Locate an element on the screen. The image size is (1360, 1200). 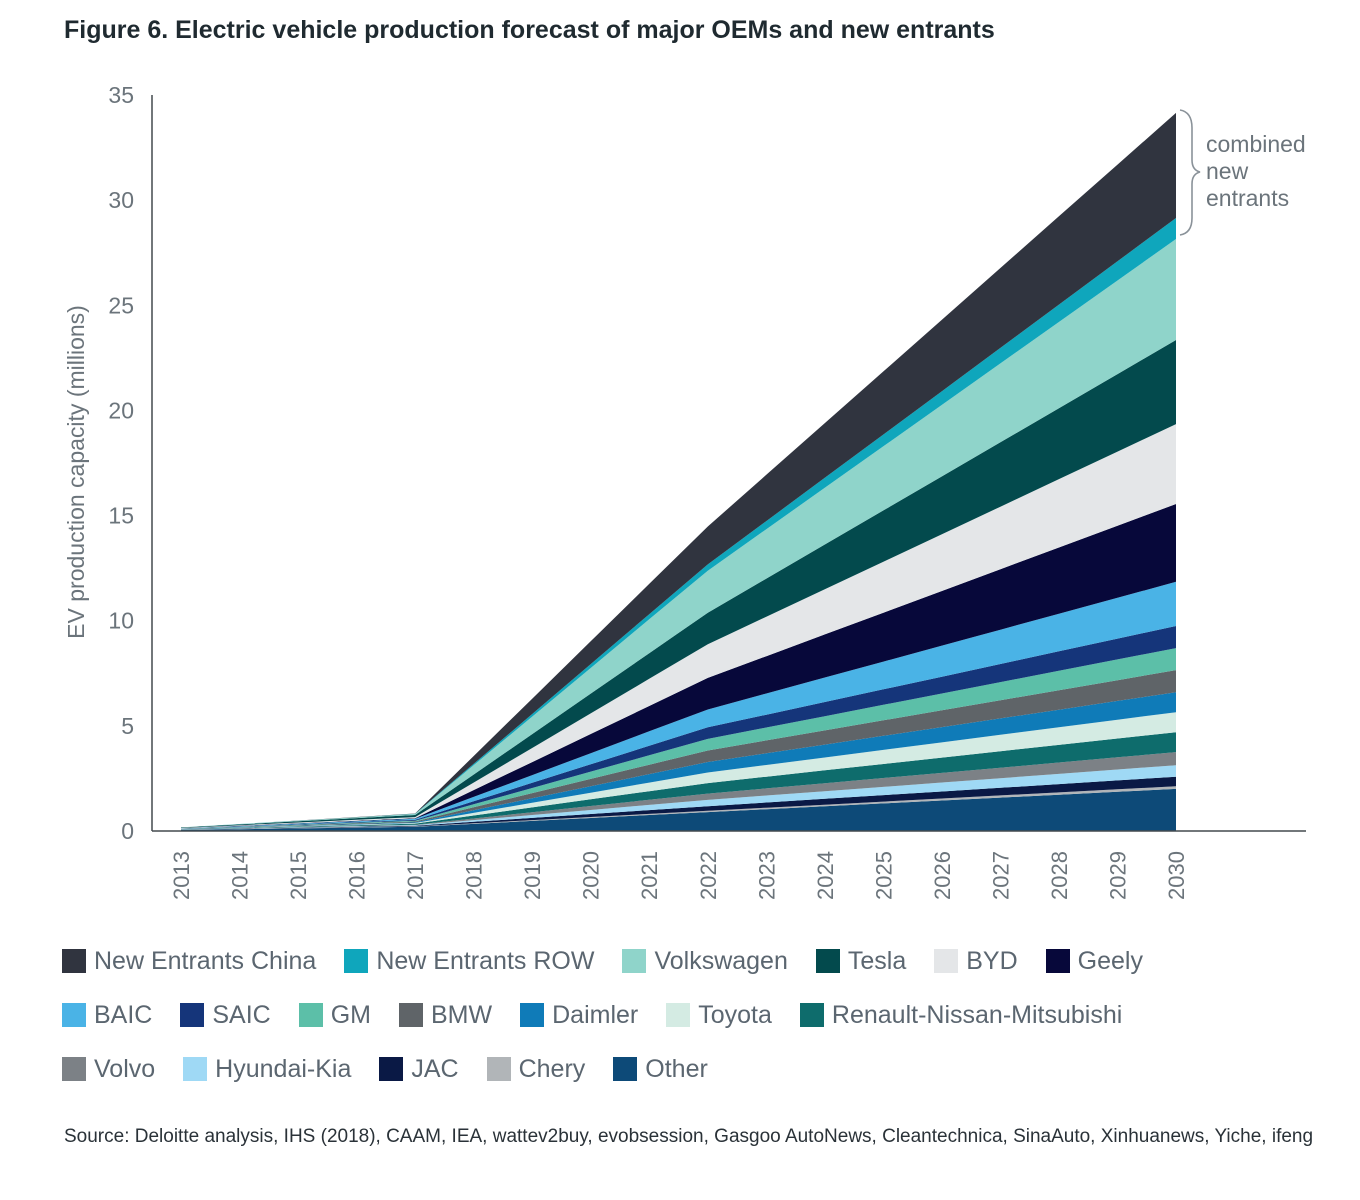
legend-label: Volvo is located at coordinates (125, 1068).